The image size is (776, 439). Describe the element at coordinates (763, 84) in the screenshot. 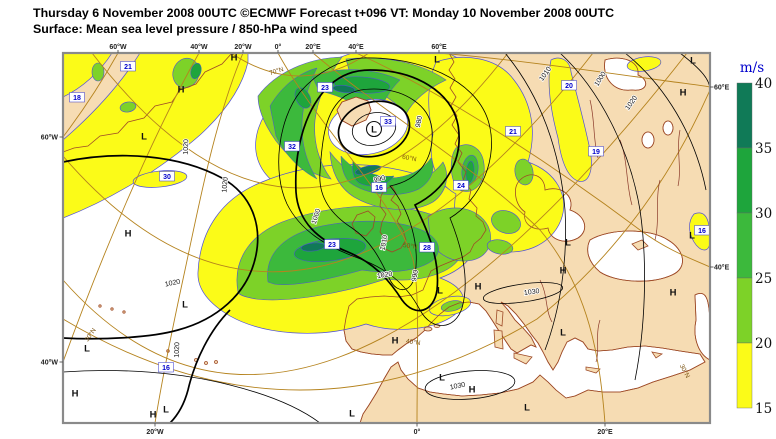

I see `legend-tick-label: 40` at that location.